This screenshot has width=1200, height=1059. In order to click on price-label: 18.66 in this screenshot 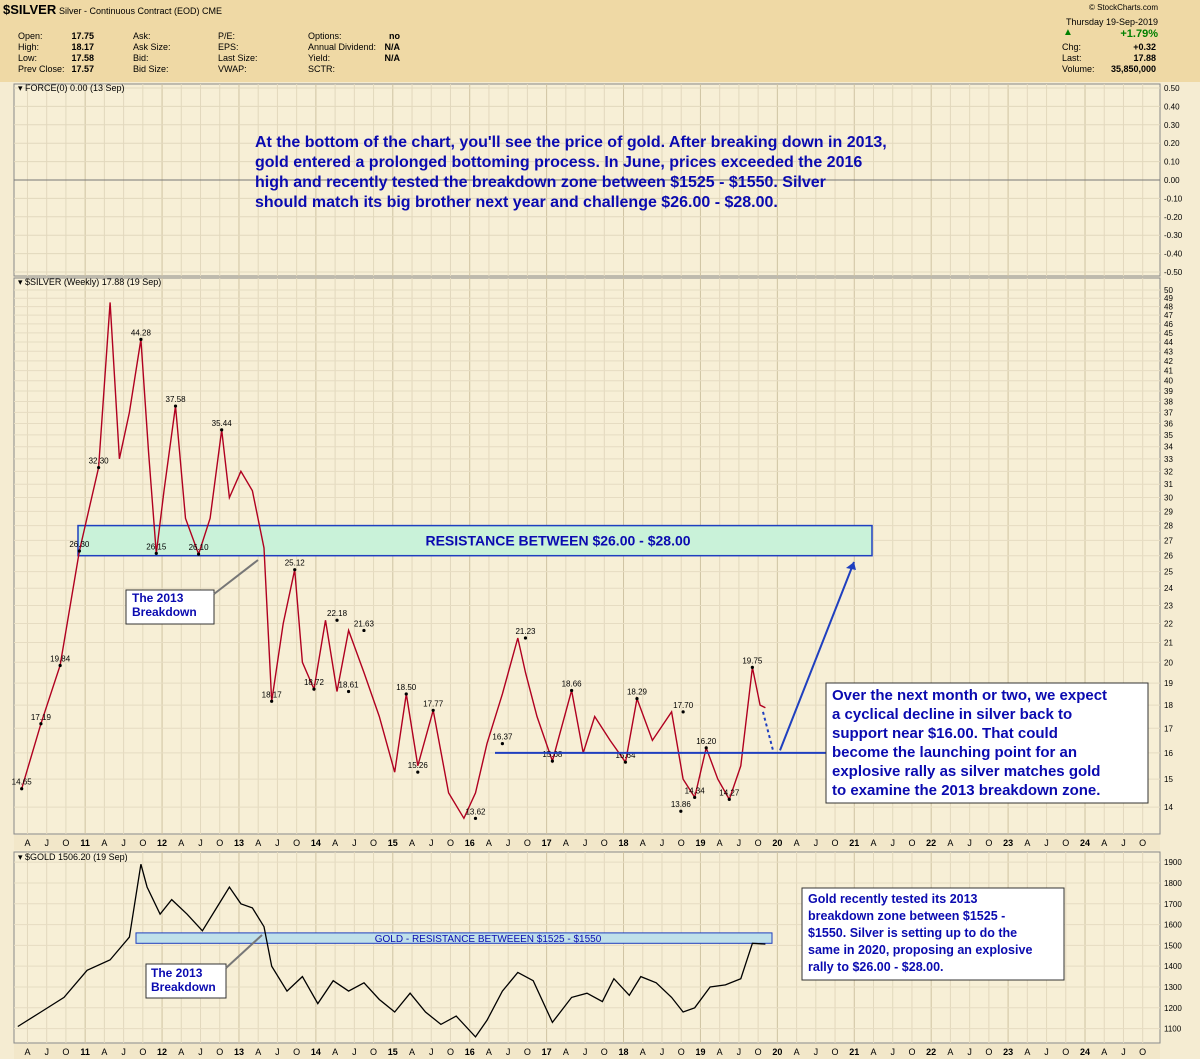, I will do `click(572, 683)`.